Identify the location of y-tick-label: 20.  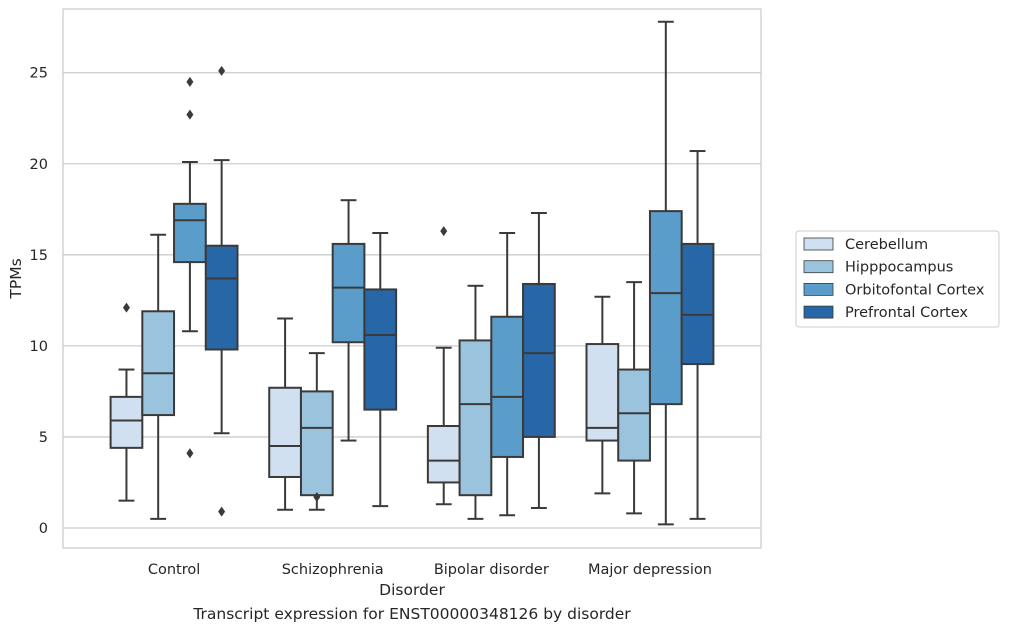
(39, 165).